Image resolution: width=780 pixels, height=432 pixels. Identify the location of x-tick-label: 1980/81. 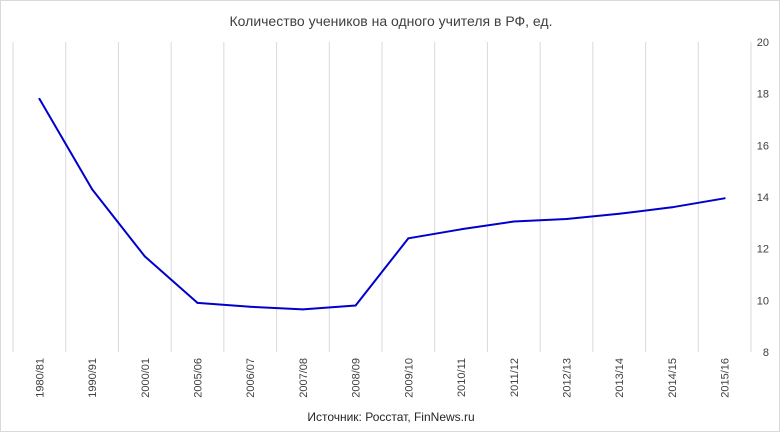
(40, 378).